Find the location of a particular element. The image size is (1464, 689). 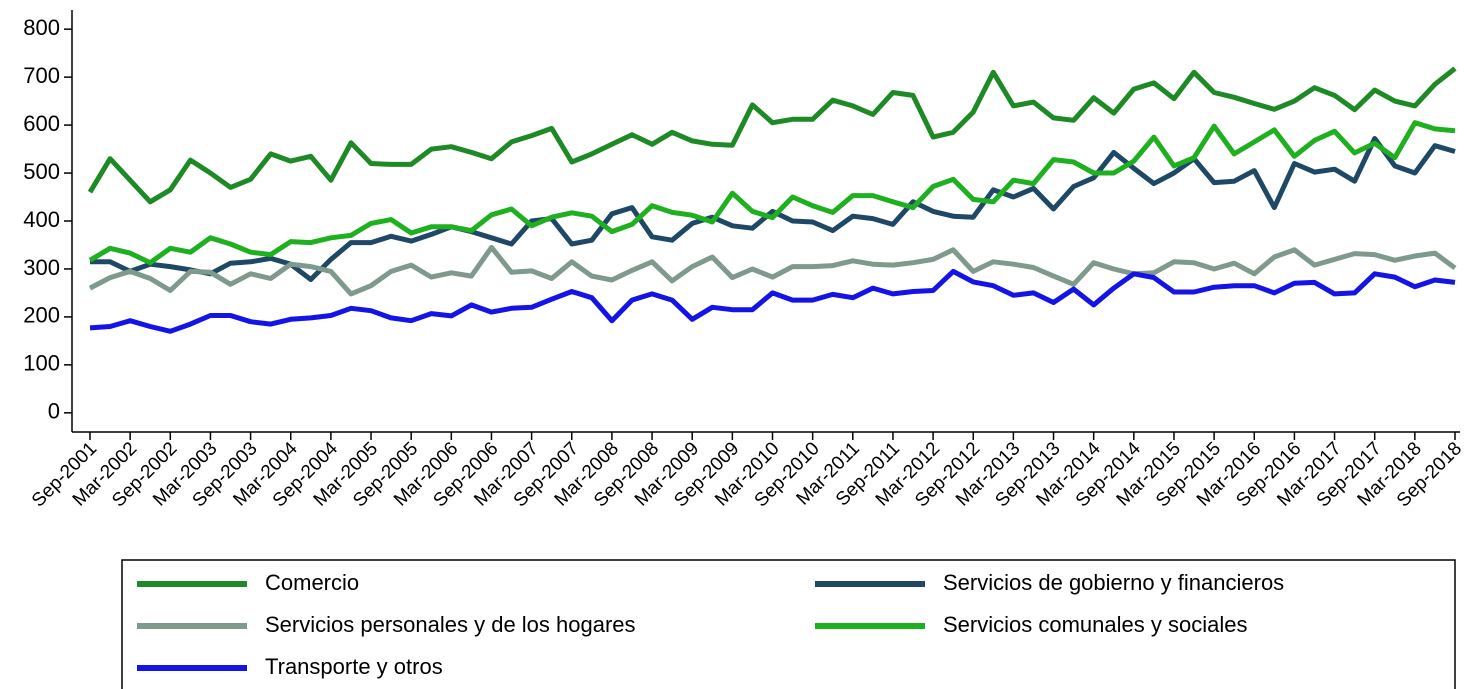

legend-label: Comercio is located at coordinates (312, 582).